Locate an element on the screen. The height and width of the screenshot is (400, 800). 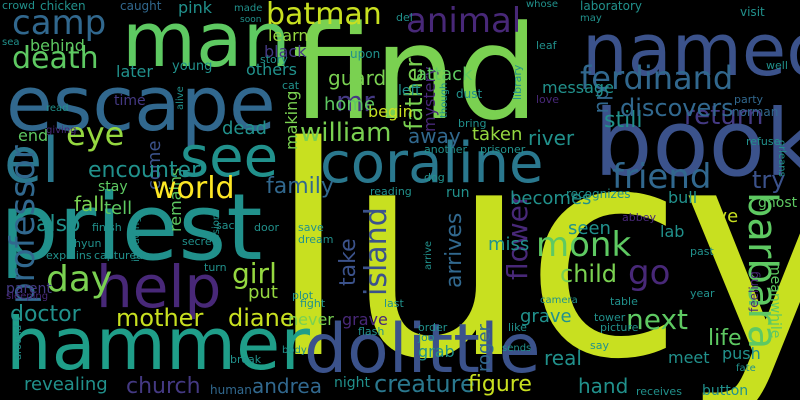
word-plot: plot is located at coordinates (303, 295).